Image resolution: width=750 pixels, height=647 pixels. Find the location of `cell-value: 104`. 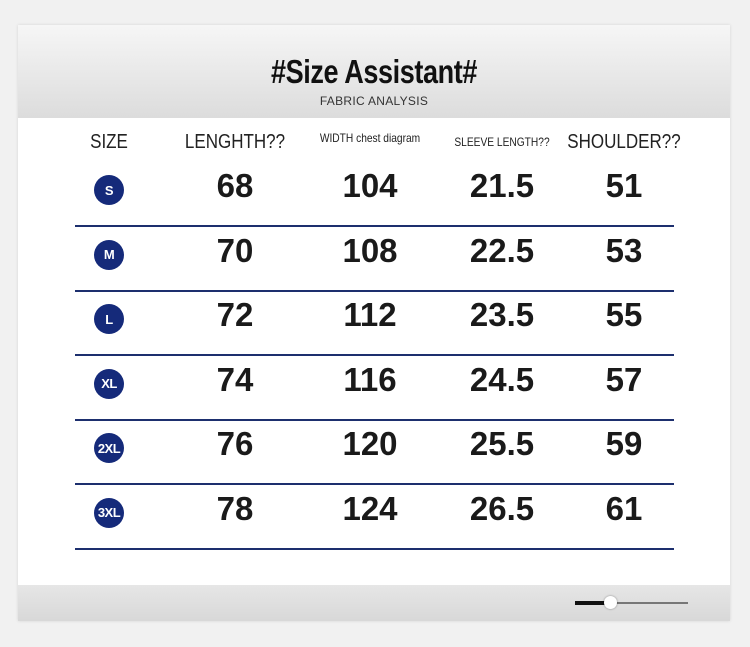

cell-value: 104 is located at coordinates (370, 185).